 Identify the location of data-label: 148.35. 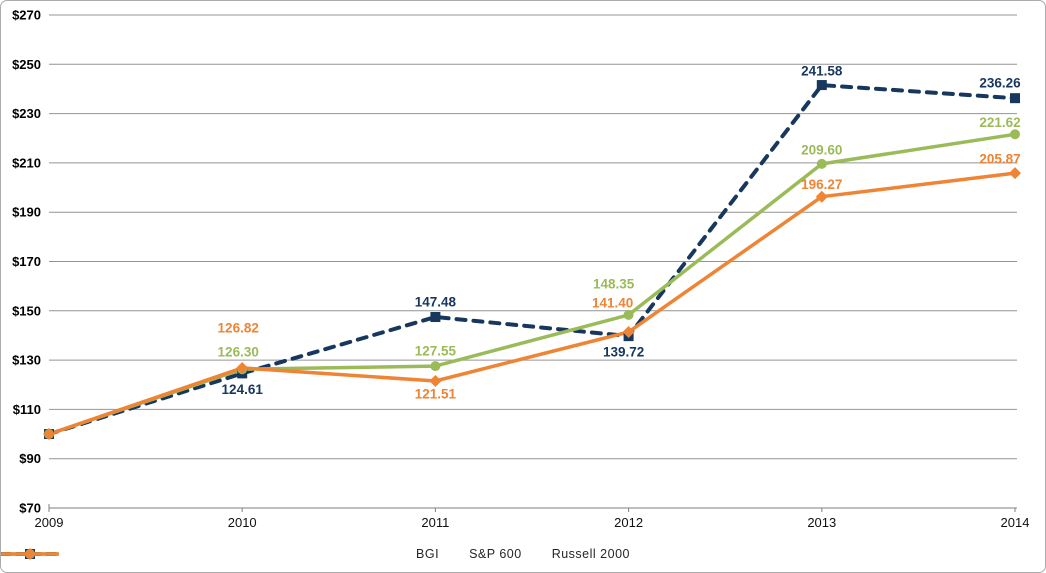
(614, 283).